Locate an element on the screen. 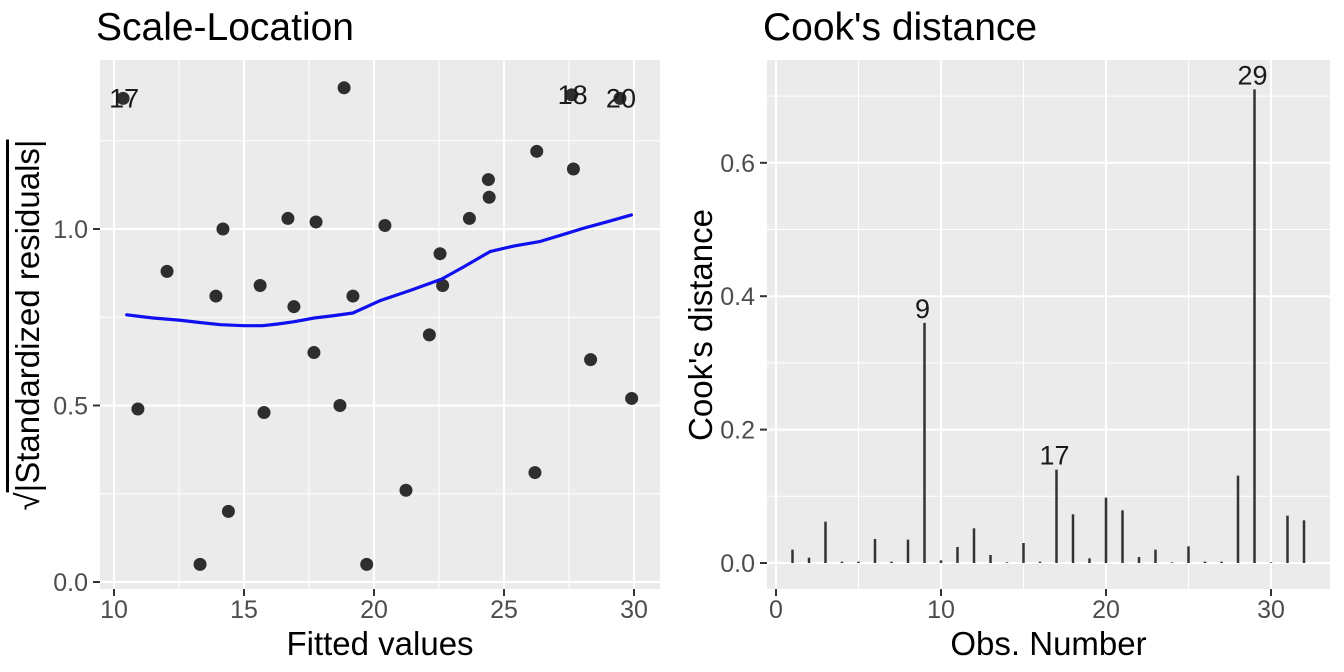 The width and height of the screenshot is (1344, 672). scale-location-title: Scale-Location is located at coordinates (225, 27).